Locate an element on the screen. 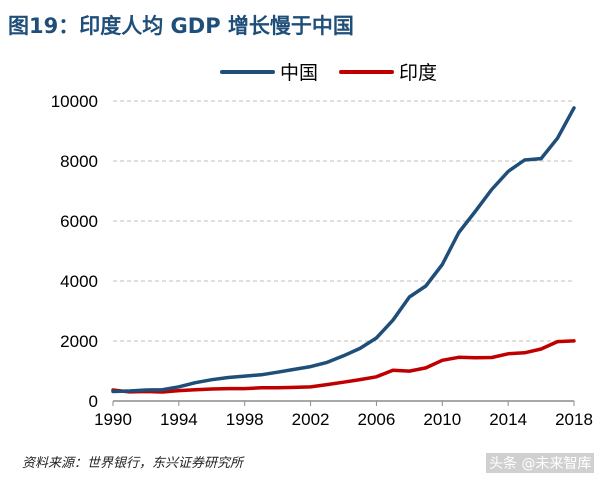 Image resolution: width=614 pixels, height=488 pixels. y-tick-label: 4000 is located at coordinates (79, 281).